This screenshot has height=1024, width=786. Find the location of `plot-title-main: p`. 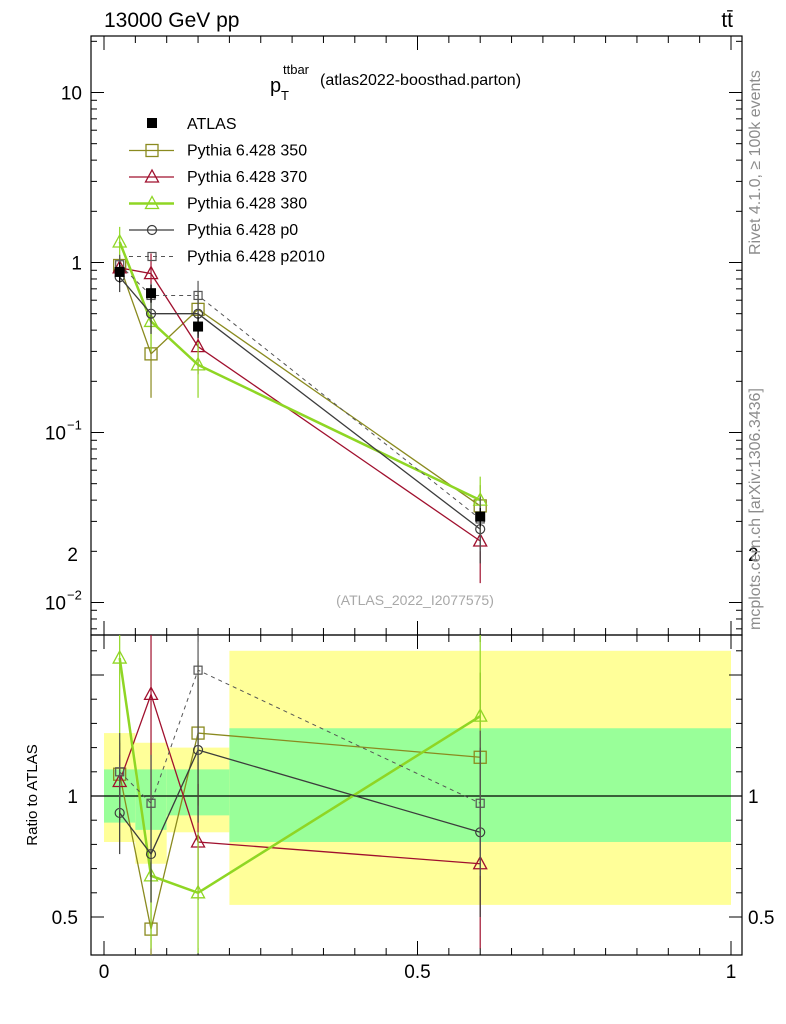

plot-title-main: p is located at coordinates (275, 86).